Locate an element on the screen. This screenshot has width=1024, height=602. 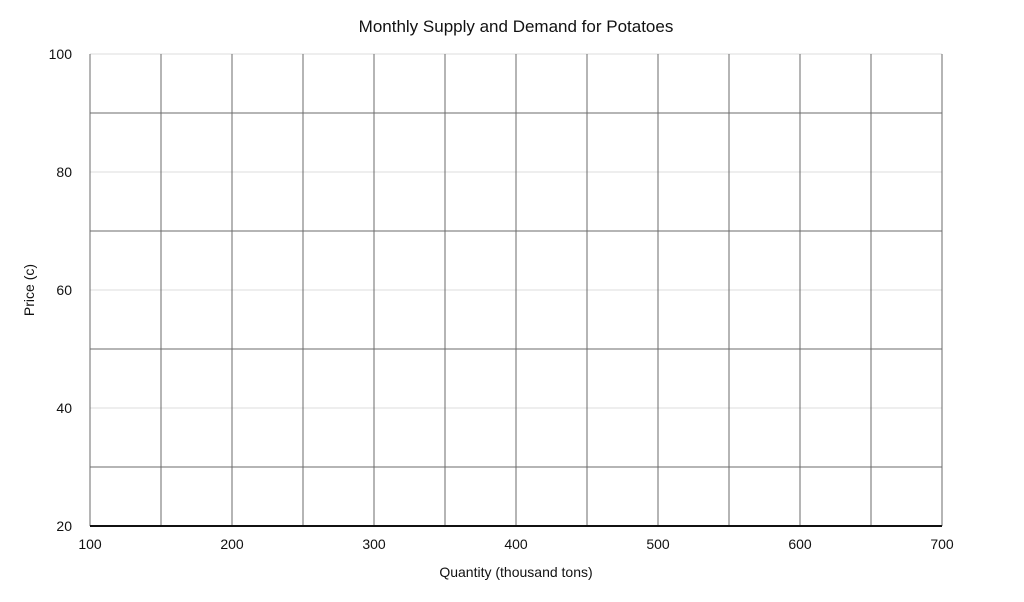
x-axis-ticks: 100 200 300 400 500 600 700 is located at coordinates (516, 544).